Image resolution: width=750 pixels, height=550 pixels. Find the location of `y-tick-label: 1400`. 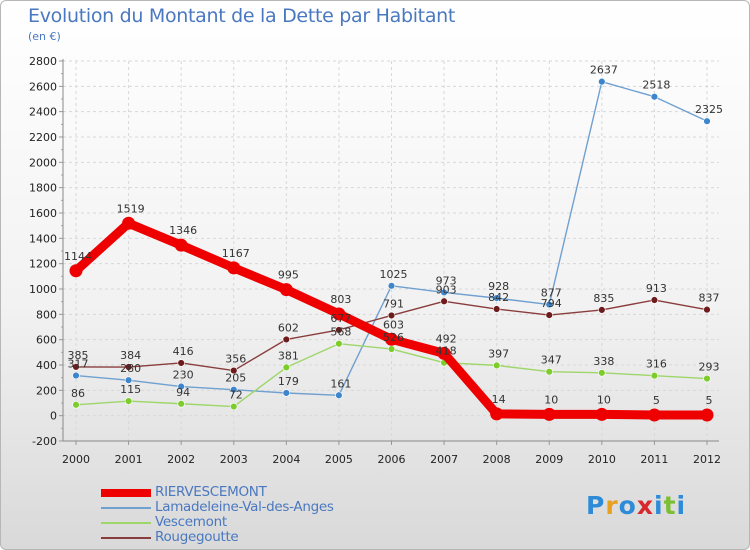

y-tick-label: 1400 is located at coordinates (43, 238).